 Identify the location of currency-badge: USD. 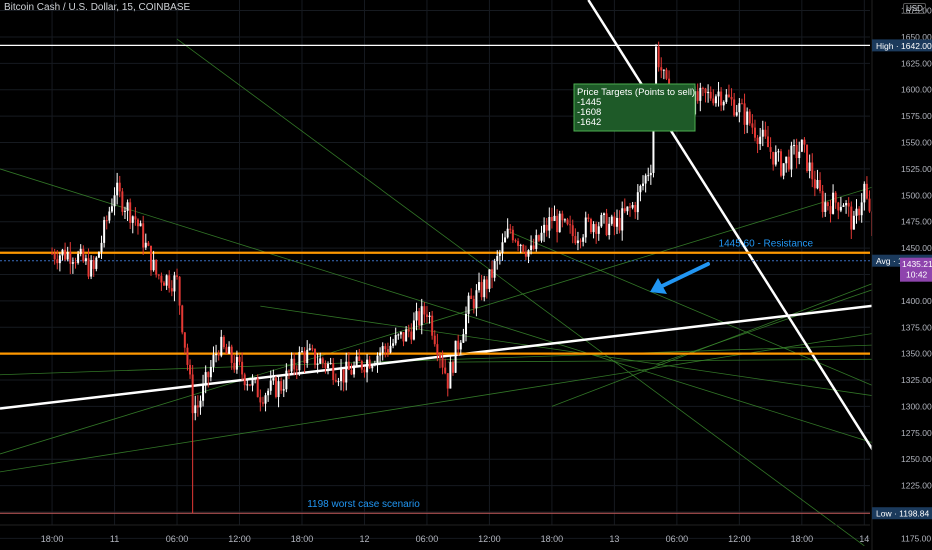
(914, 8).